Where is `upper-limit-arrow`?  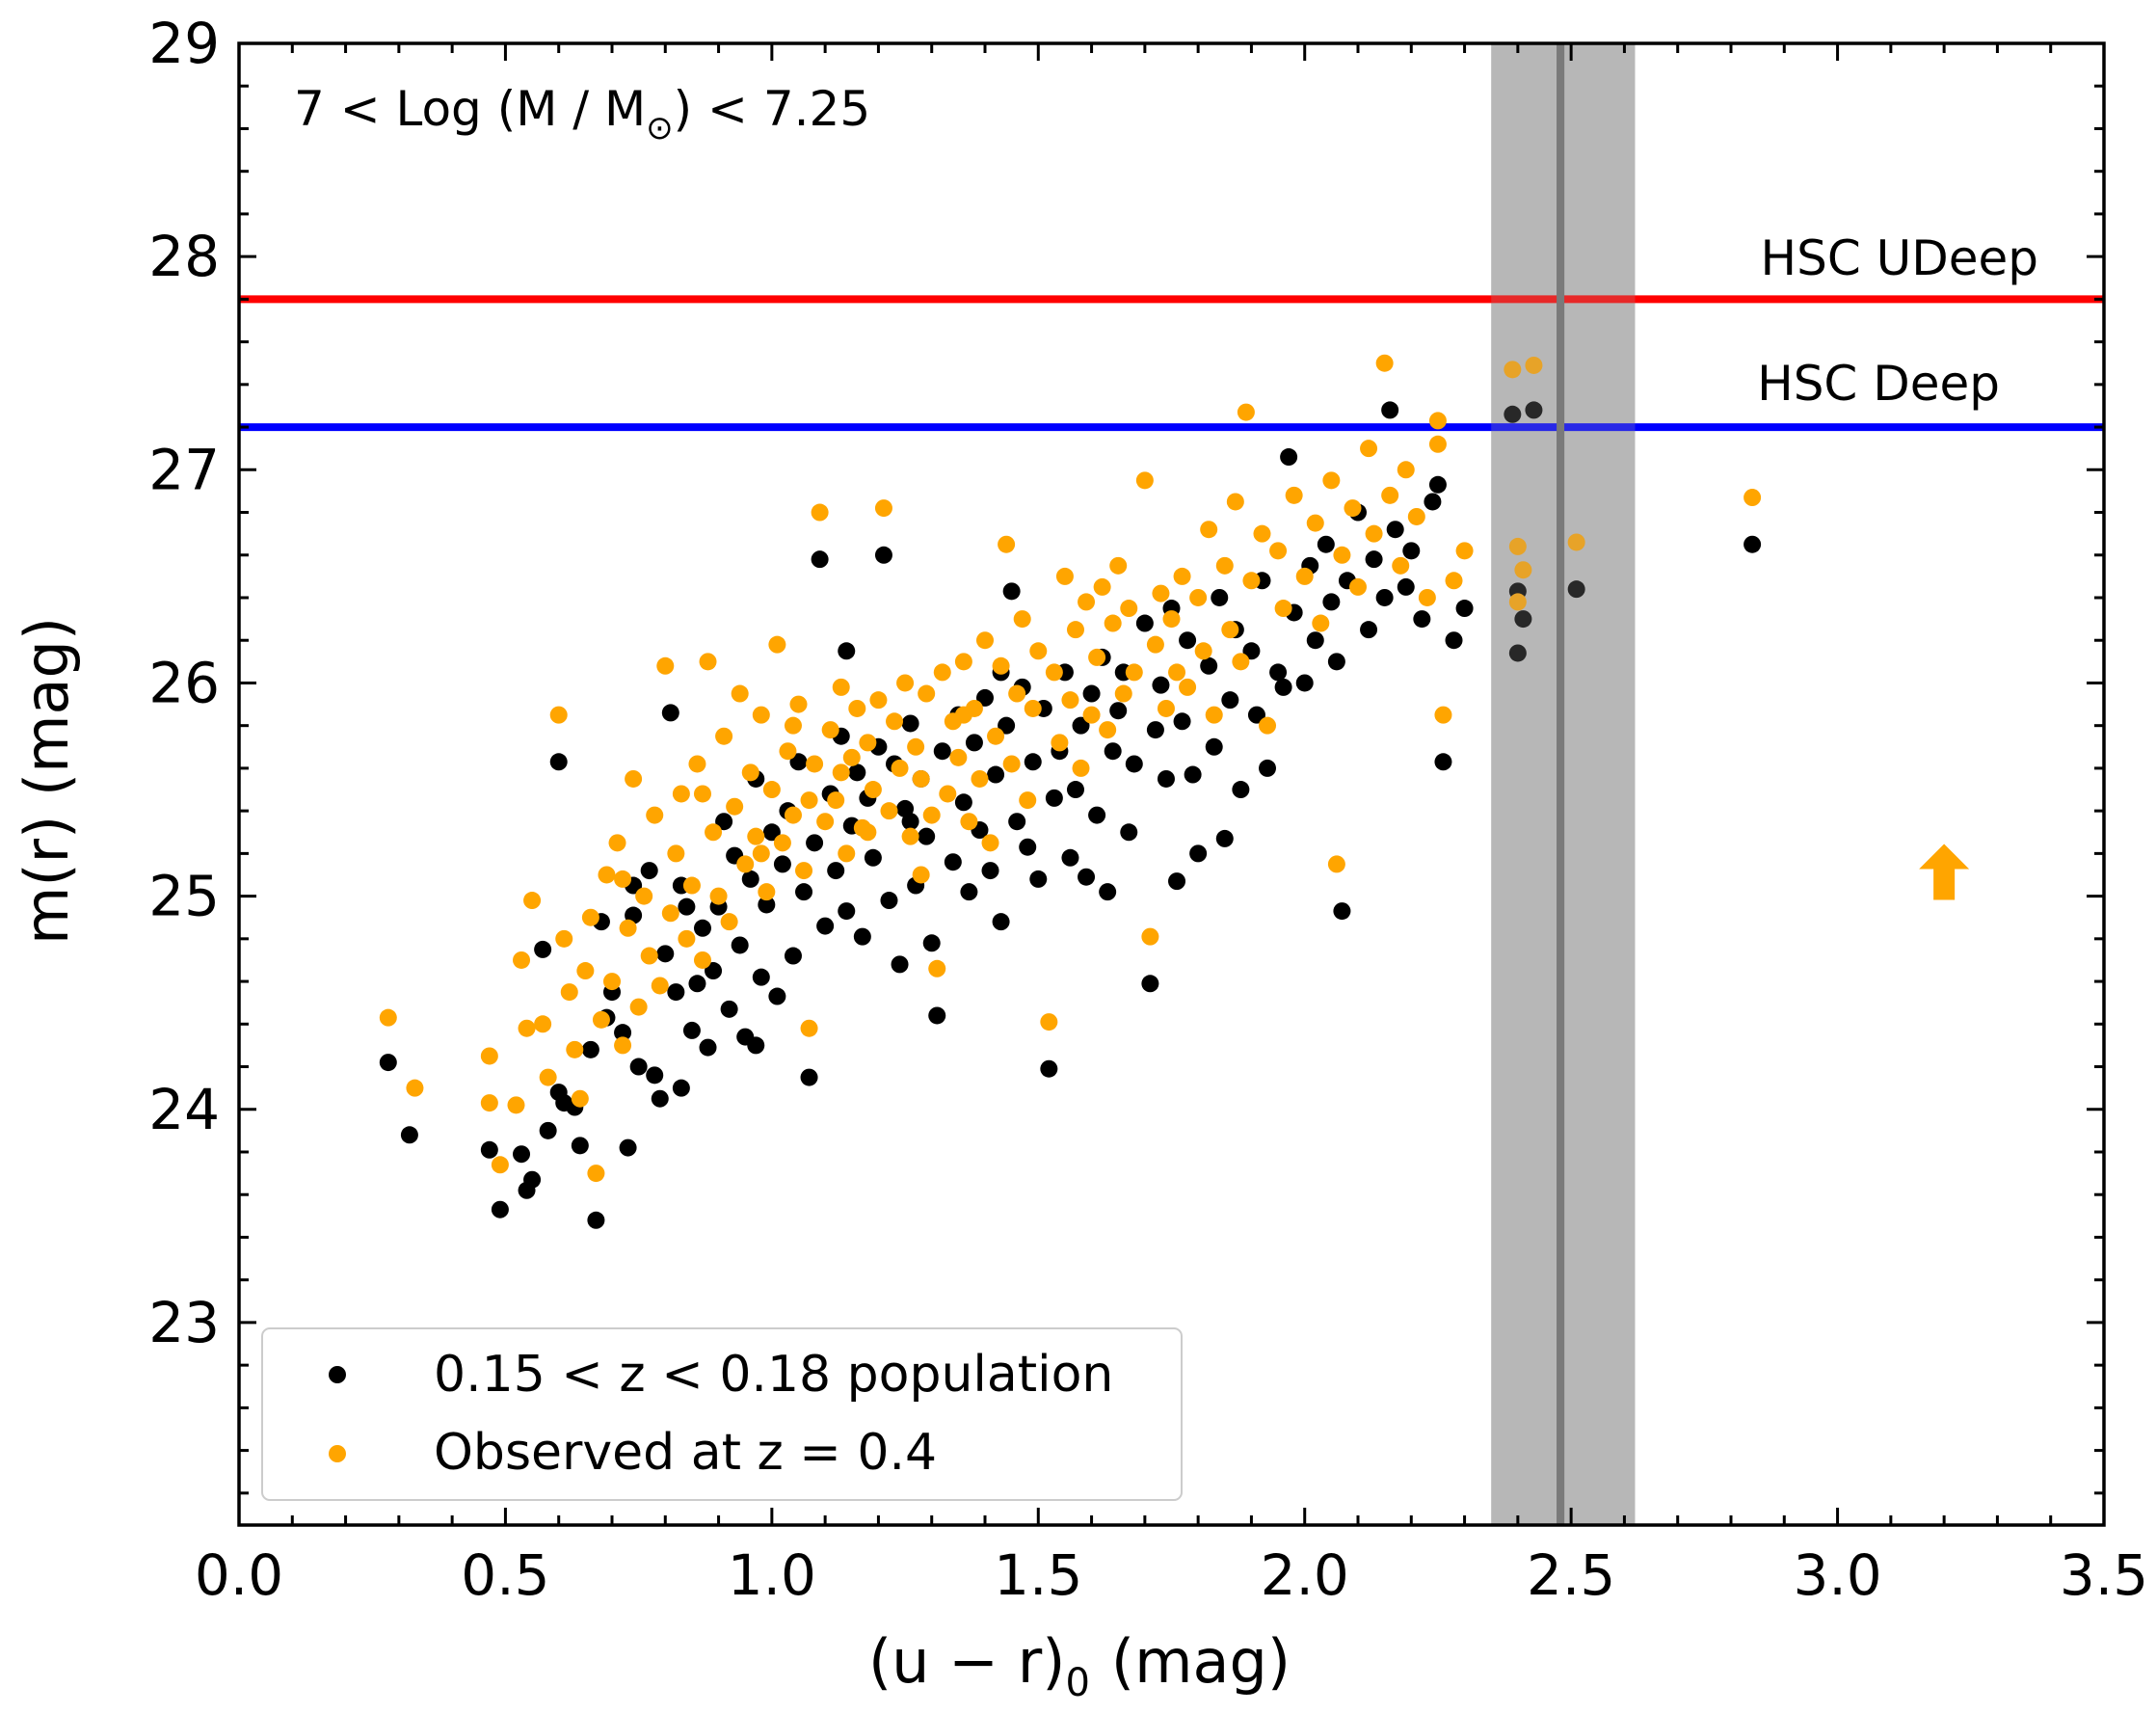
upper-limit-arrow is located at coordinates (1944, 872).